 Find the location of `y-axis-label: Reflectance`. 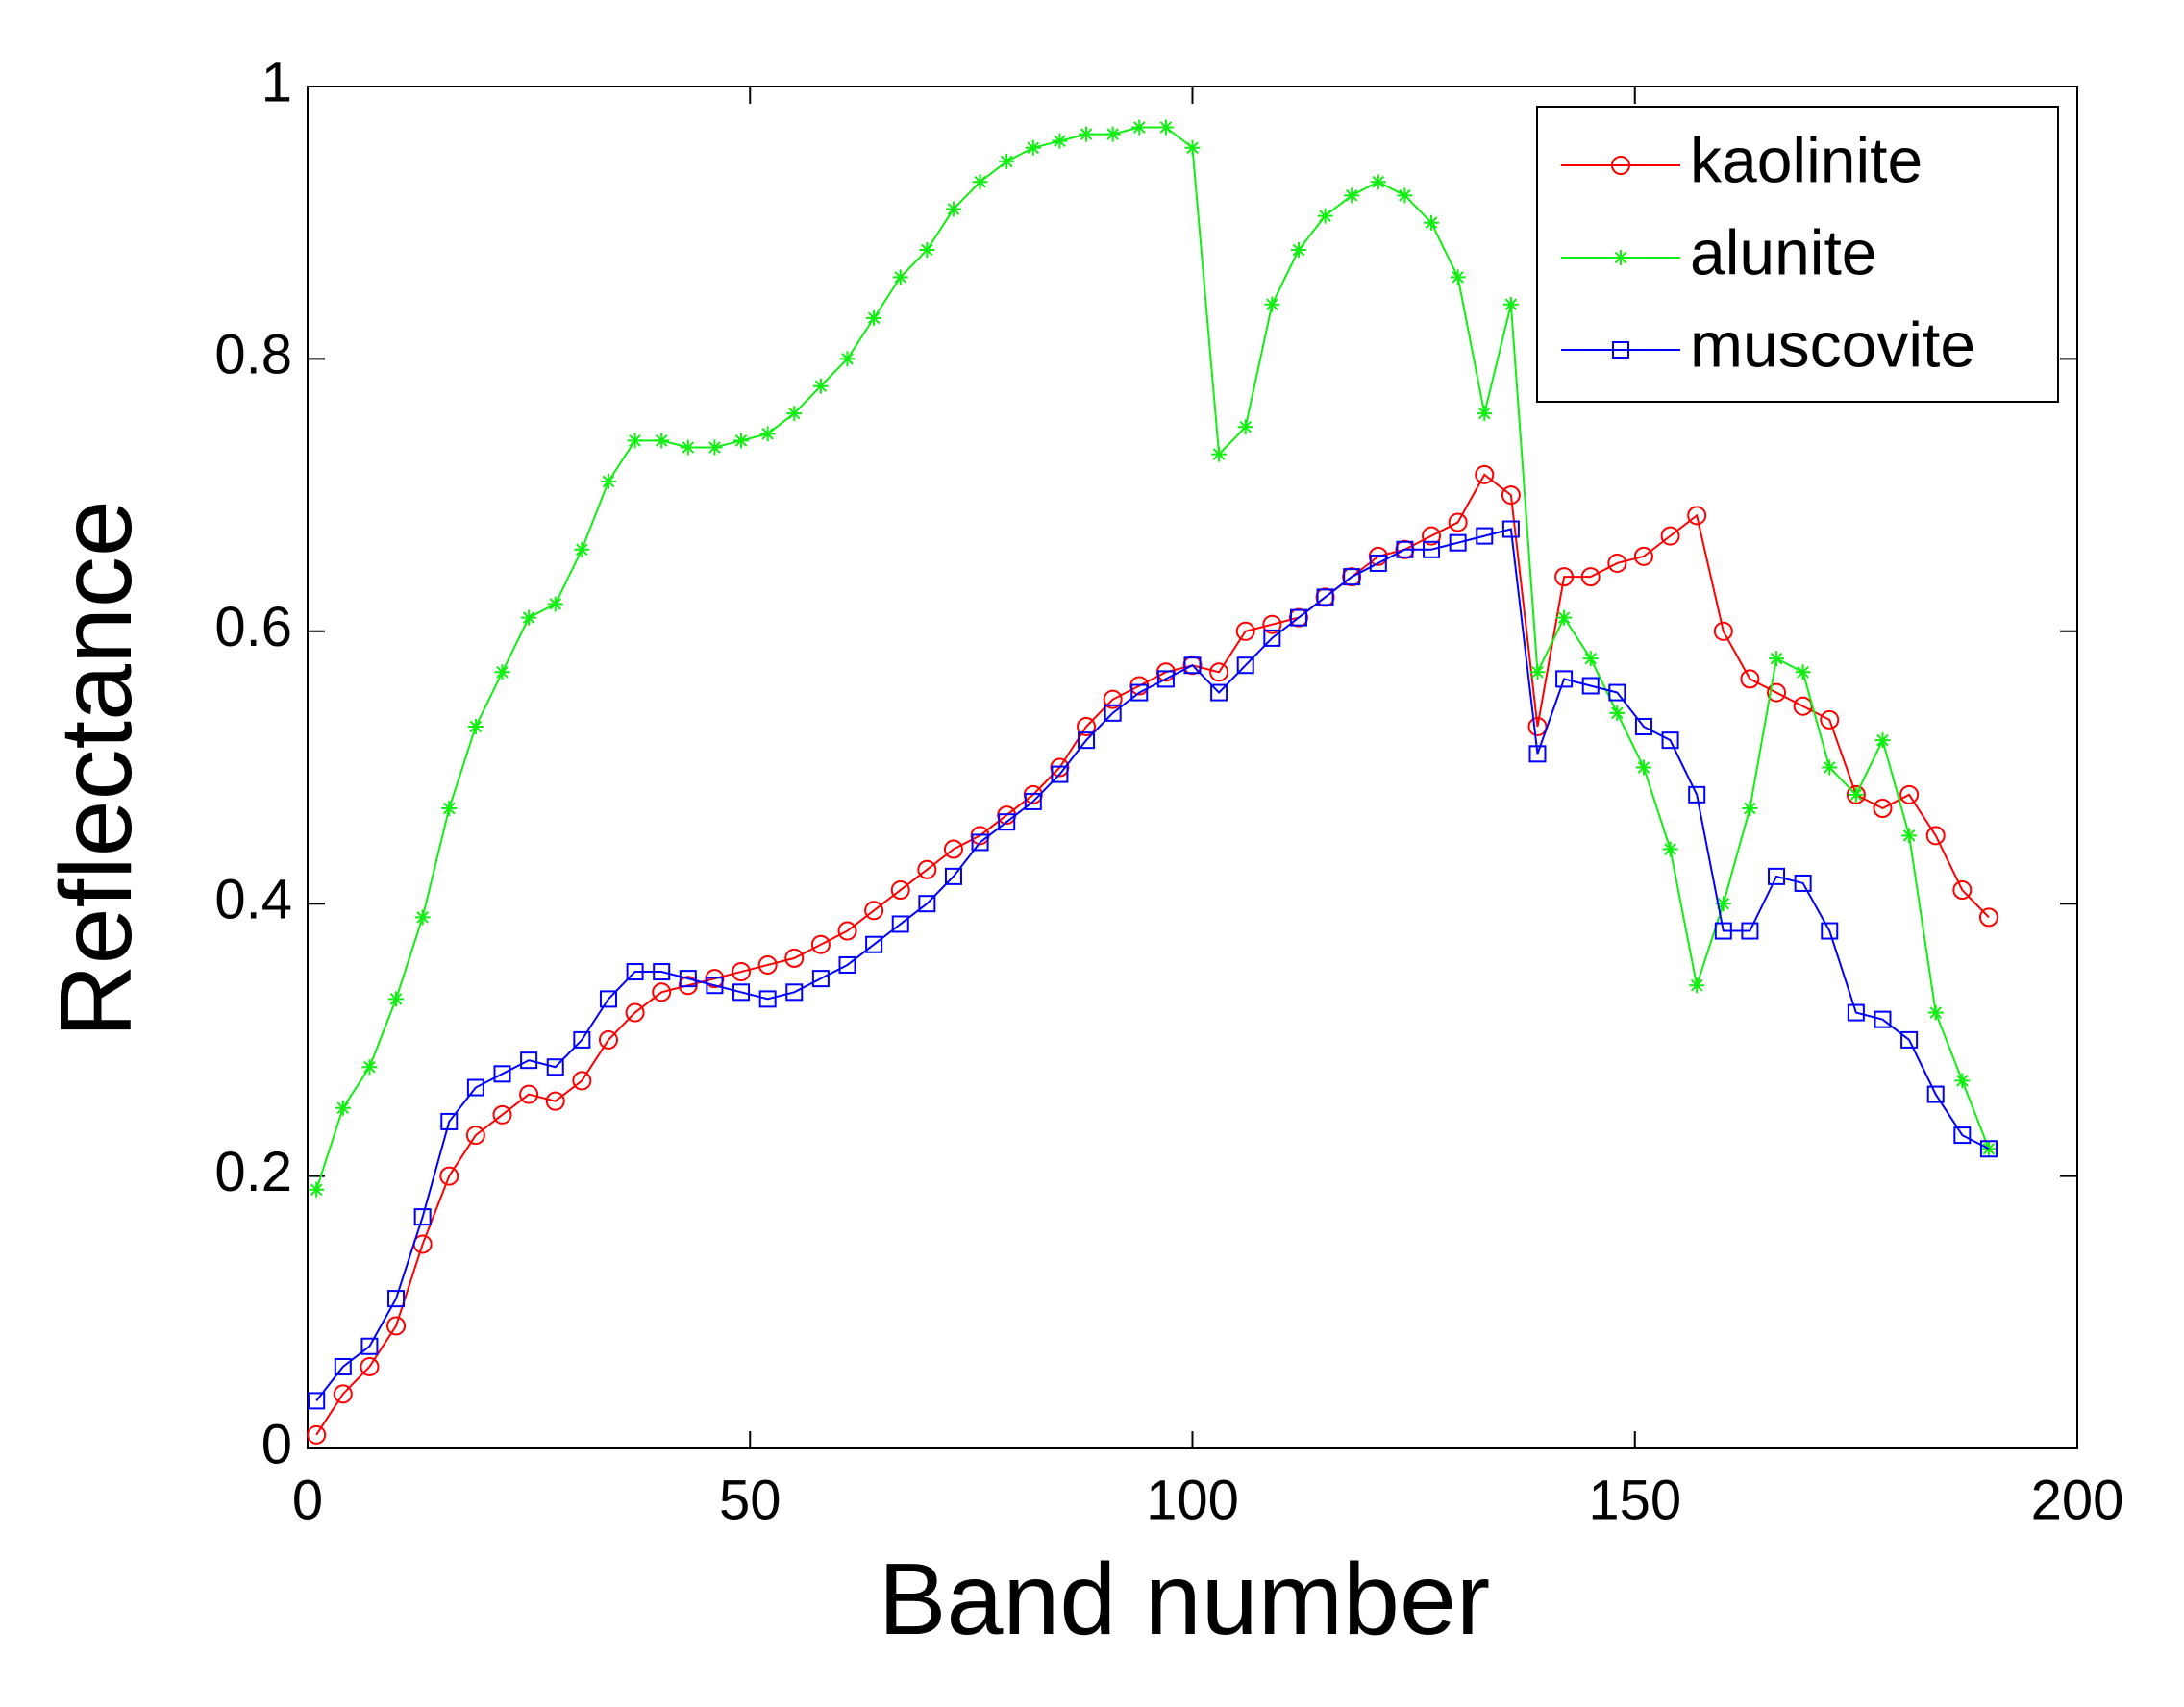

y-axis-label: Reflectance is located at coordinates (96, 769).